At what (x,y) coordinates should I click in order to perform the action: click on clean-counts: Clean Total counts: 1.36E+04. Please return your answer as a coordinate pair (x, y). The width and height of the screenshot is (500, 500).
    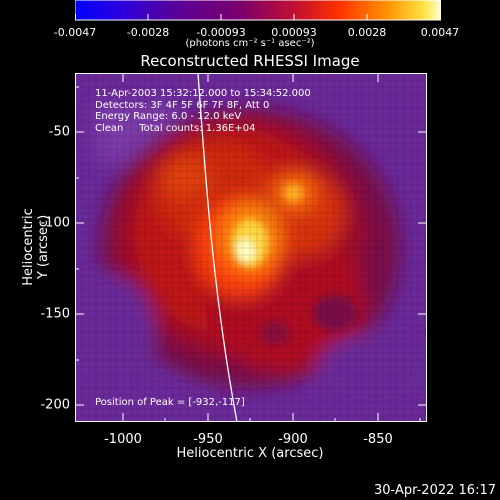
    Looking at the image, I should click on (175, 128).